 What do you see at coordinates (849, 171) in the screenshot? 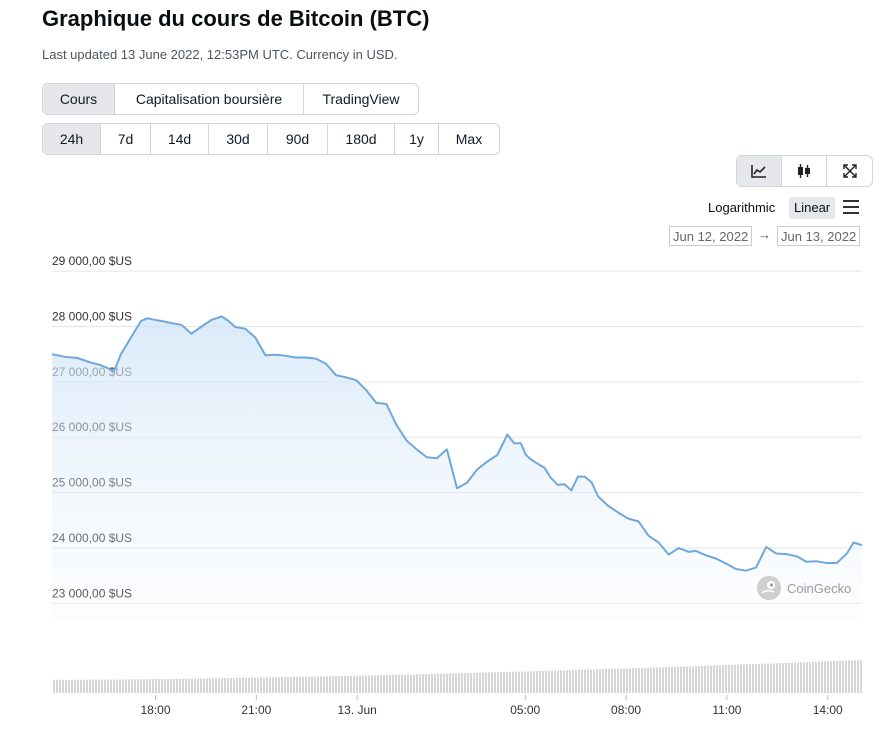
I see `fullscreen-button` at bounding box center [849, 171].